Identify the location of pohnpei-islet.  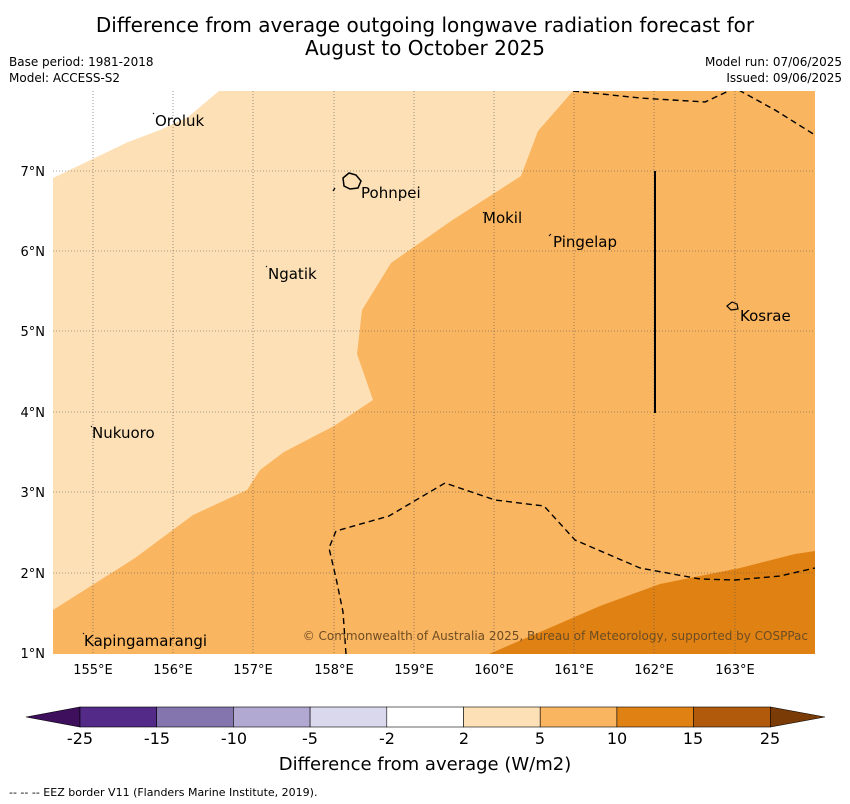
(334, 189).